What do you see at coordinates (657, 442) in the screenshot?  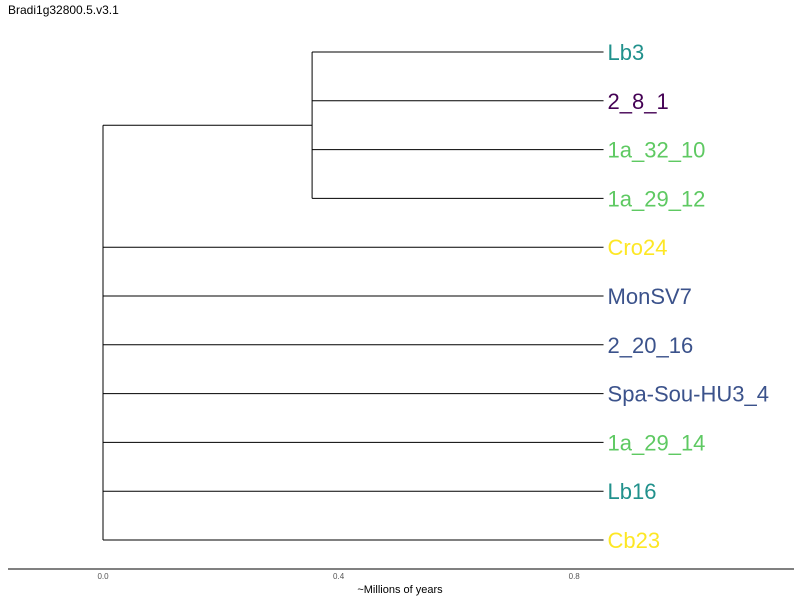 I see `leaf-label: 1a_29_14` at bounding box center [657, 442].